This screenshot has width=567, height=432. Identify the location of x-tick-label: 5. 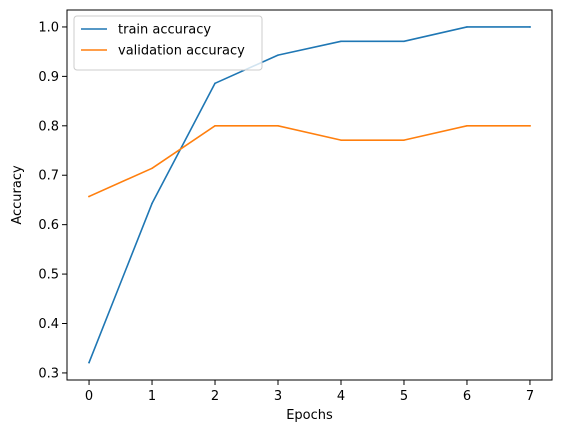
(404, 396).